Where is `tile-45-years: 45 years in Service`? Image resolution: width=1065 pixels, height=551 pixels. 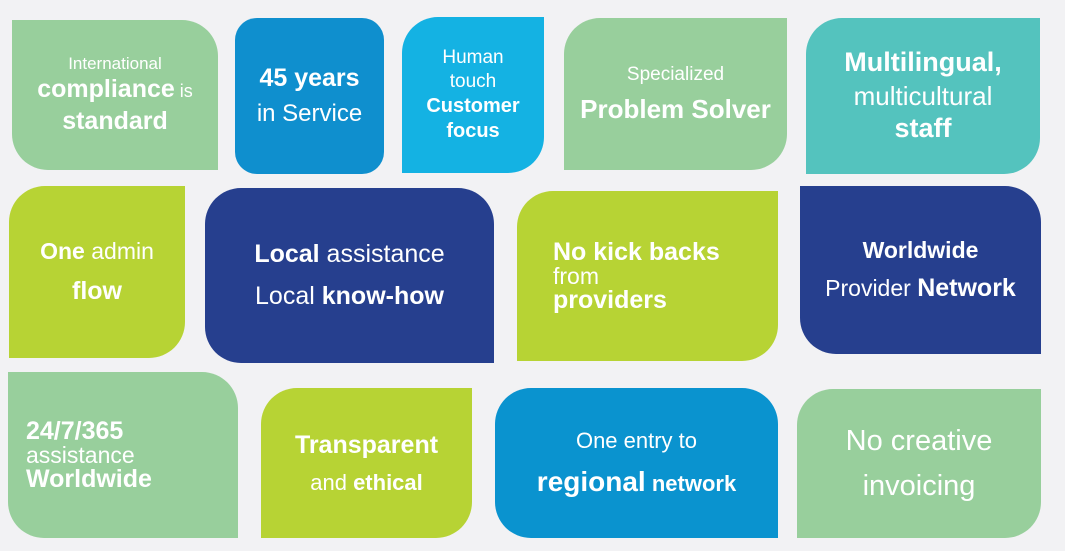
tile-45-years: 45 years in Service is located at coordinates (309, 96).